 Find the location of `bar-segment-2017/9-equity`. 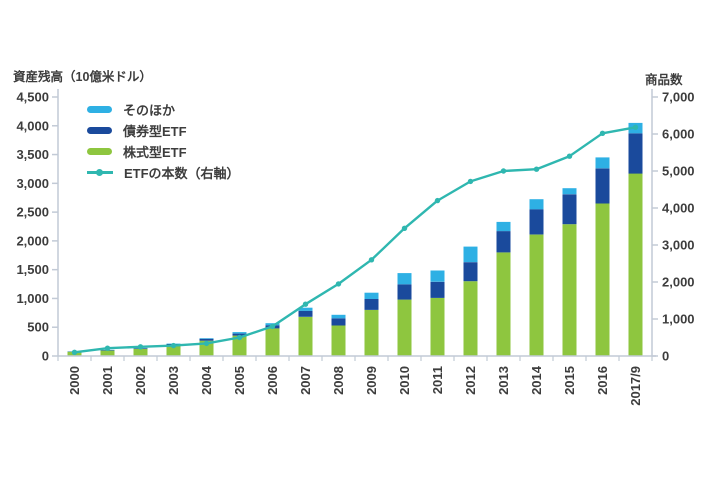

bar-segment-2017/9-equity is located at coordinates (635, 264).